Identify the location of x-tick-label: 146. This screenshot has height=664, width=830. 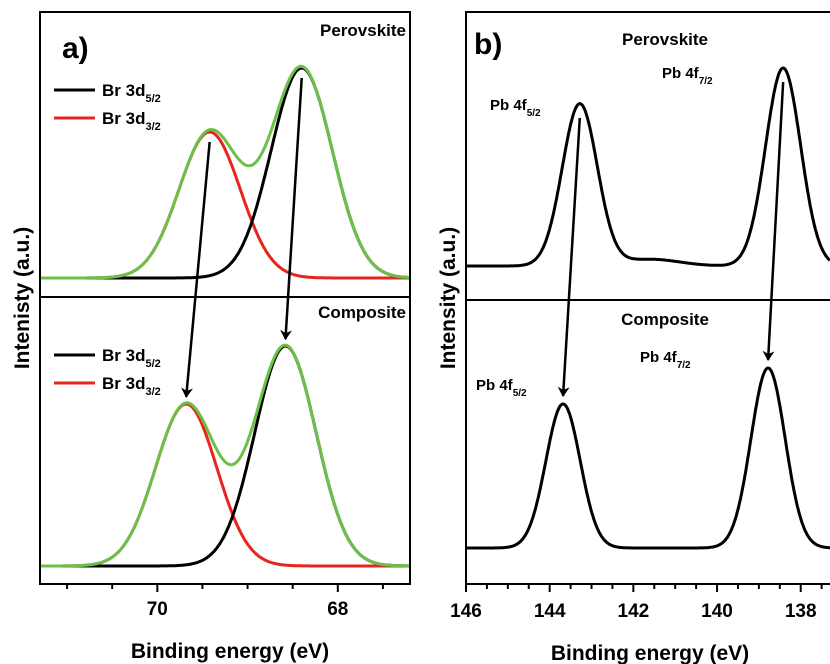
(466, 611).